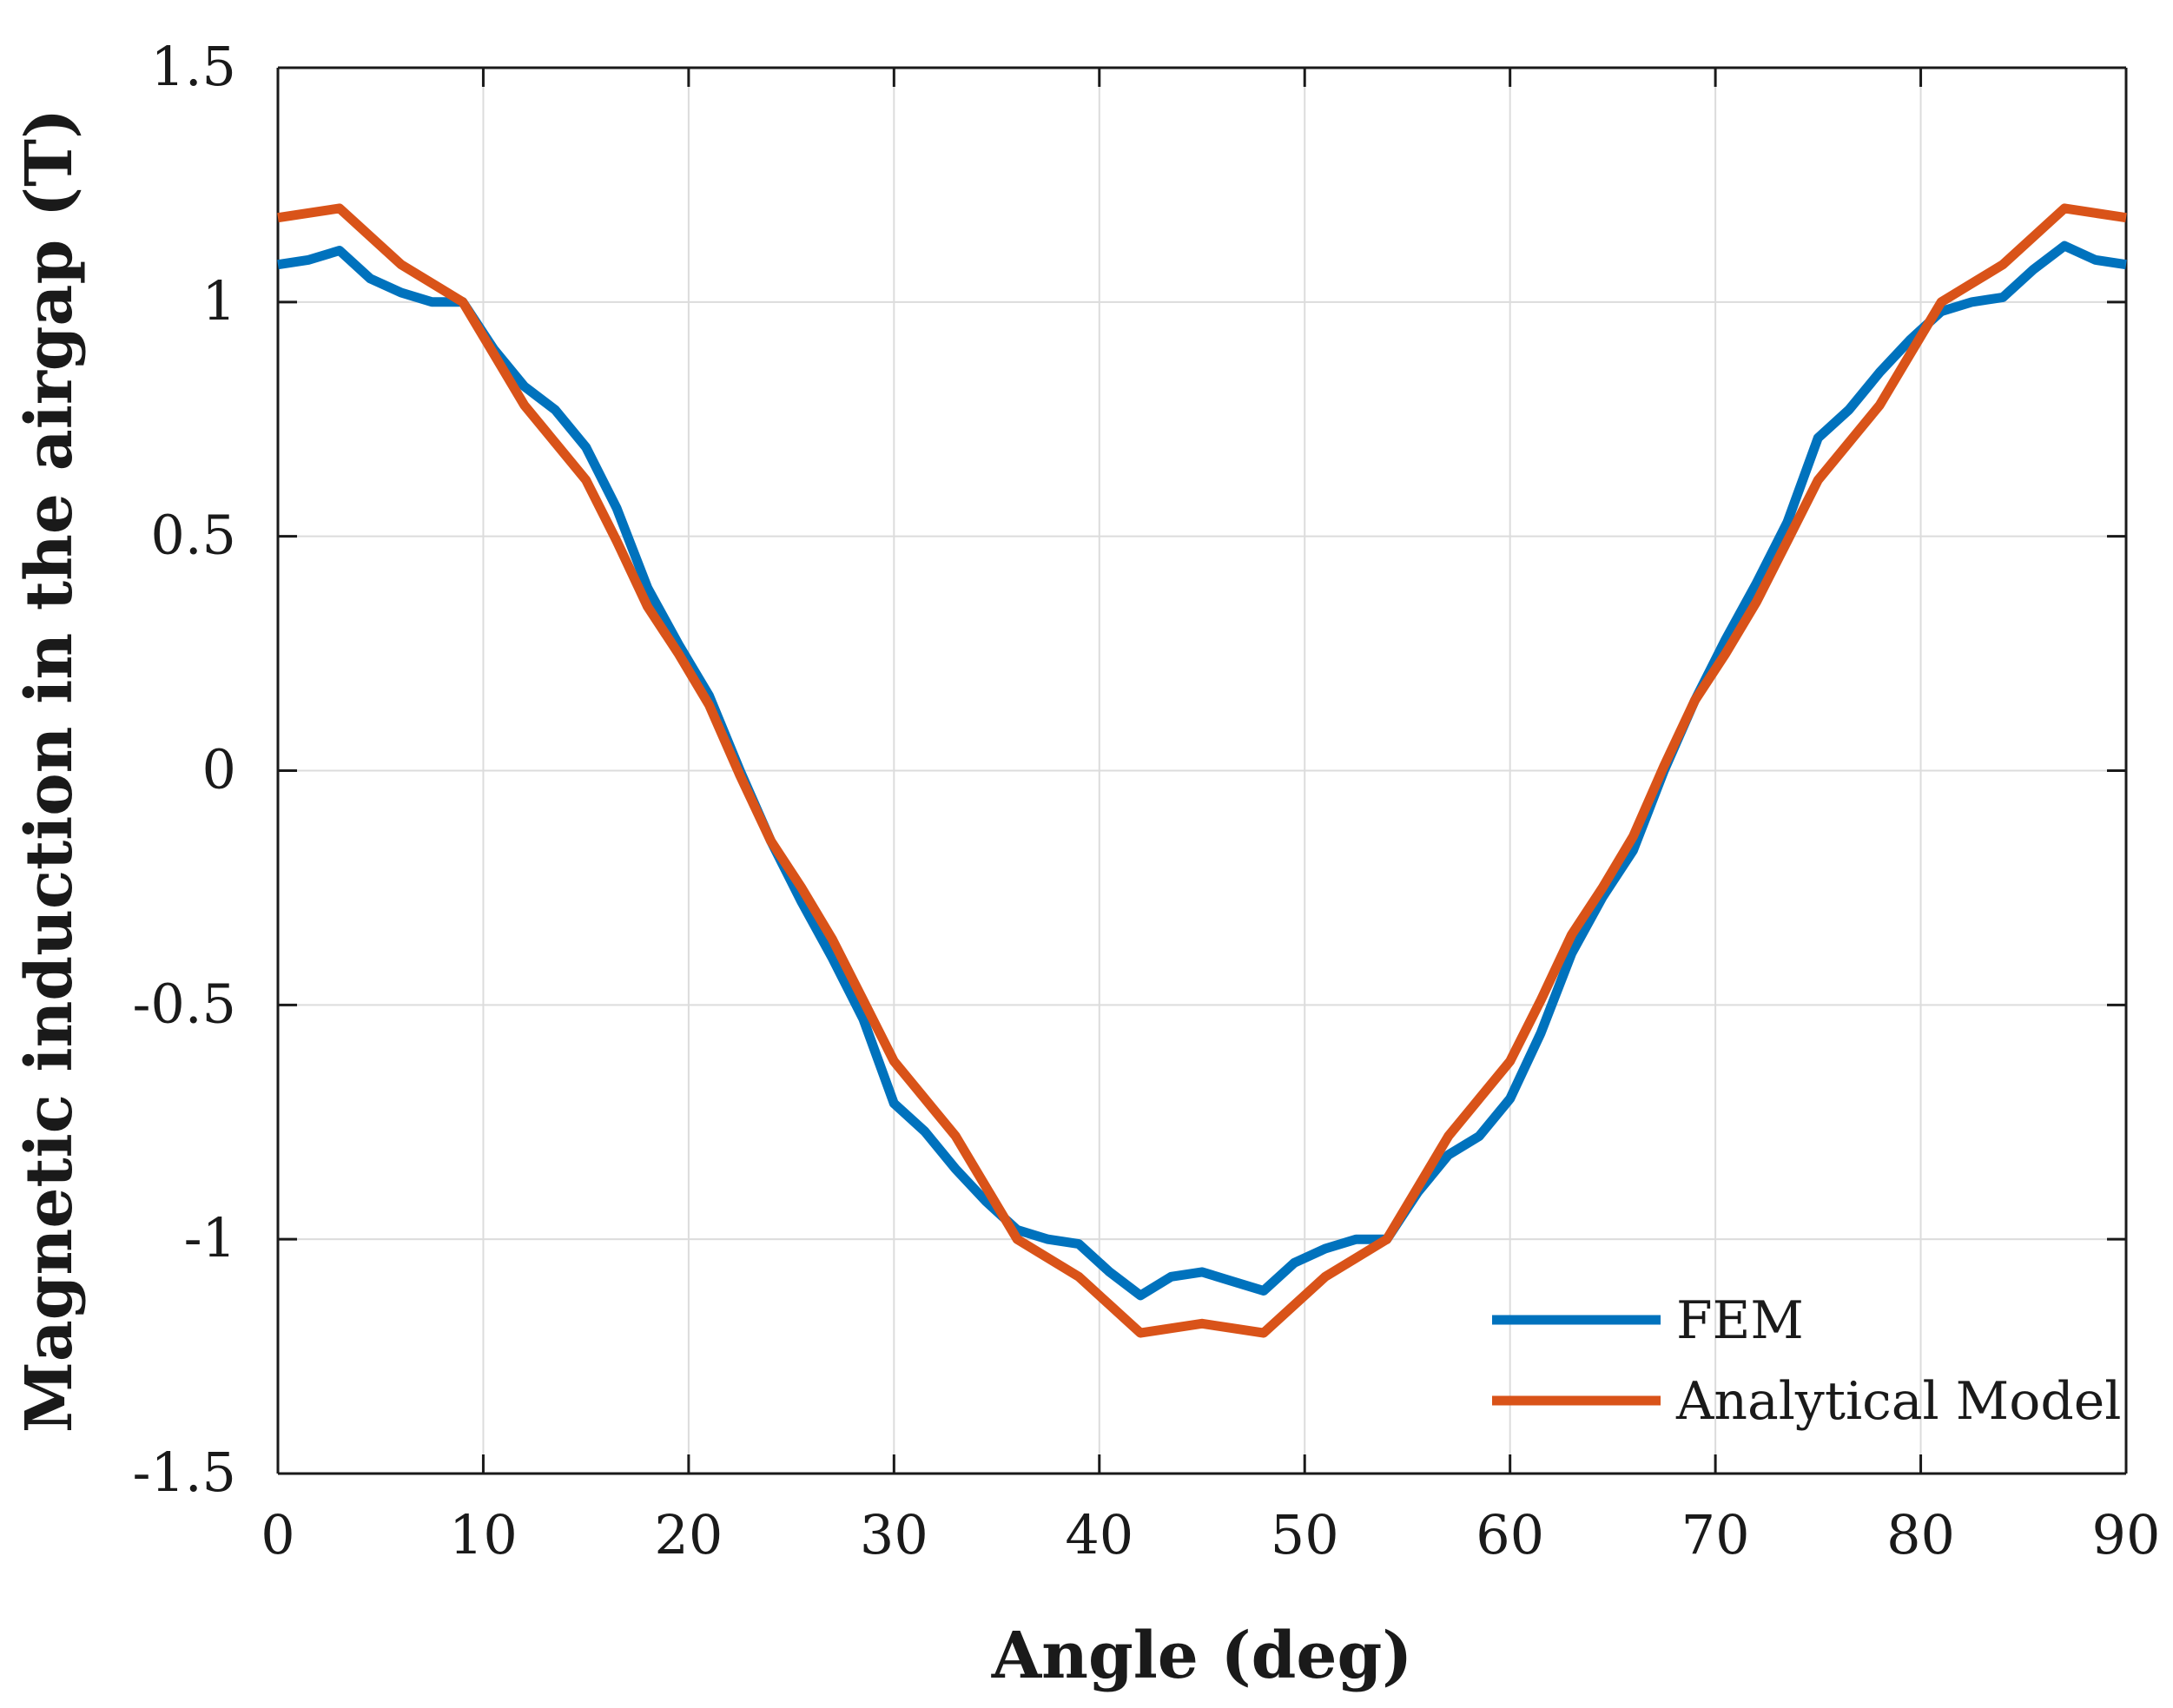 This screenshot has width=2173, height=1708. What do you see at coordinates (184, 1003) in the screenshot?
I see `y-tick-label: -0.5` at bounding box center [184, 1003].